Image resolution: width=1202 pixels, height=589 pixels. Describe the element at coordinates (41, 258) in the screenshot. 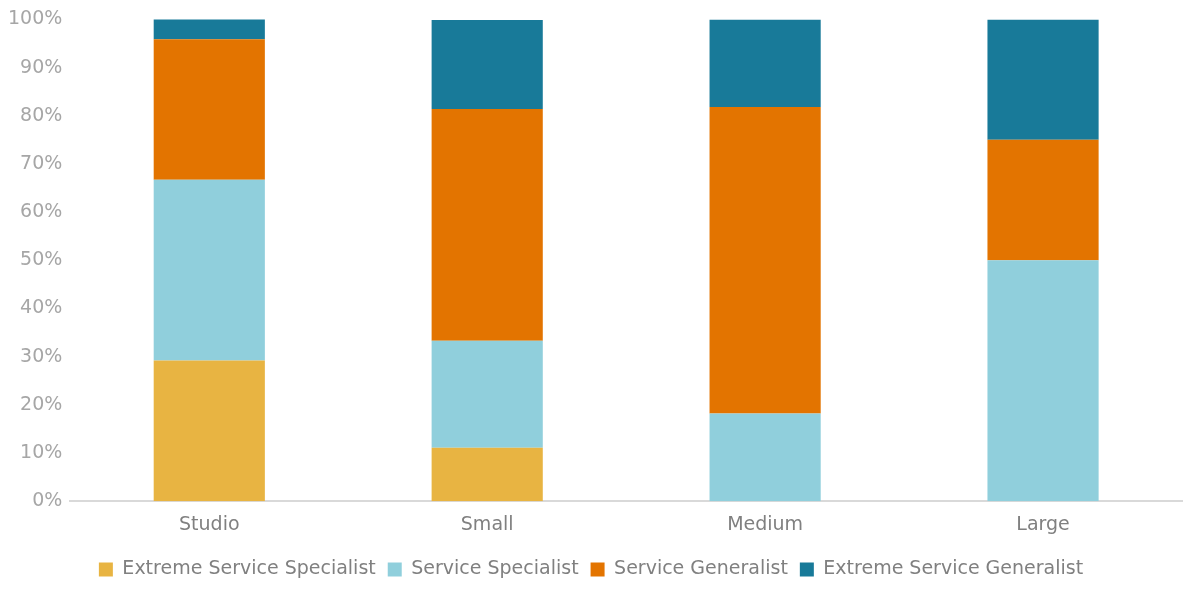

I see `y-tick-label: 50%` at that location.